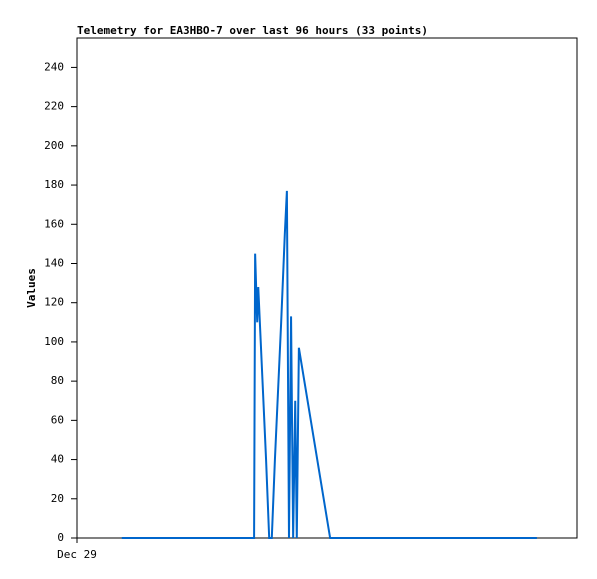  What do you see at coordinates (54, 341) in the screenshot?
I see `y-tick-label: 100` at bounding box center [54, 341].